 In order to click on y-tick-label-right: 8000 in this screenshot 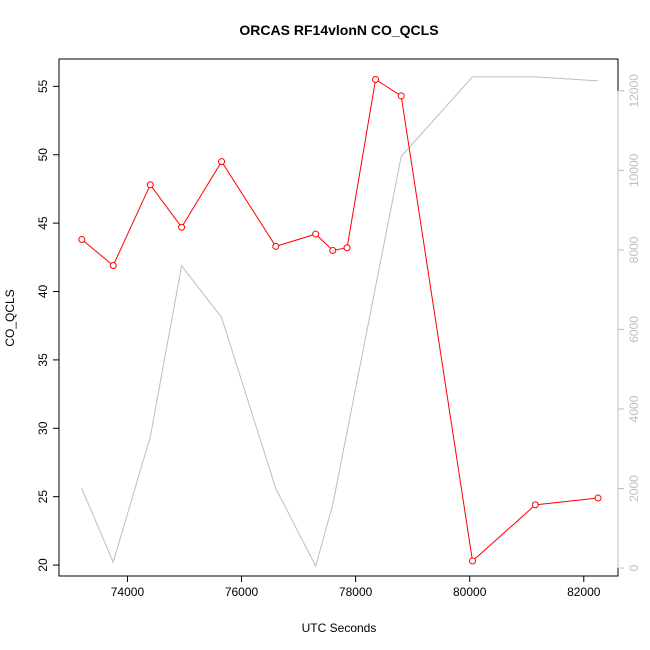, I will do `click(634, 249)`.